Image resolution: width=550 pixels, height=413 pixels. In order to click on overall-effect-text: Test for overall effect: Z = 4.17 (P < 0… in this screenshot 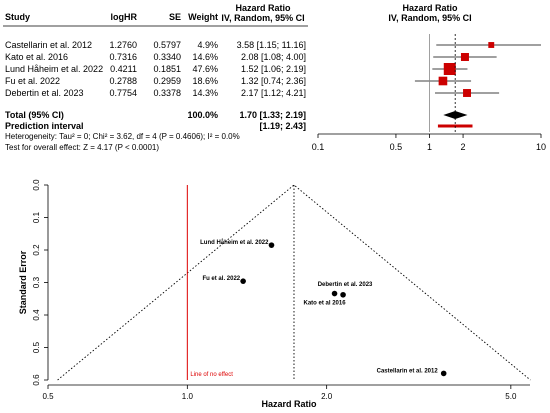, I will do `click(82, 147)`.